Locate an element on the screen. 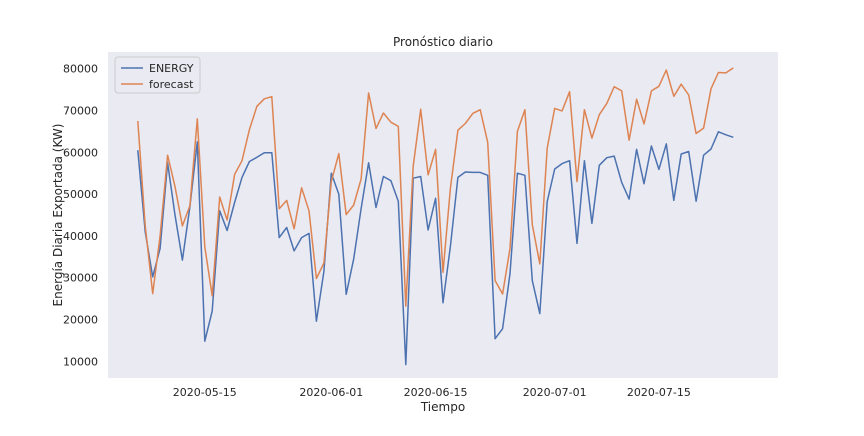  y-tick-label: 10000 is located at coordinates (80, 361).